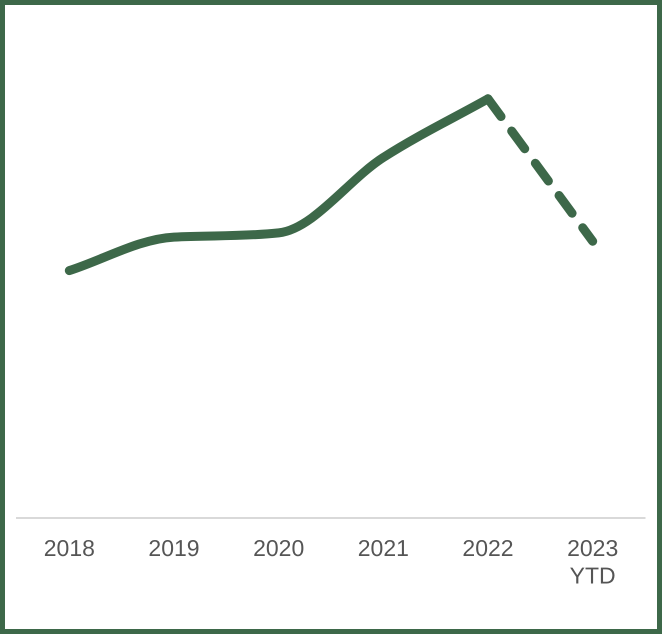 This screenshot has height=634, width=662. I want to click on x-tick-label: 2018, so click(69, 547).